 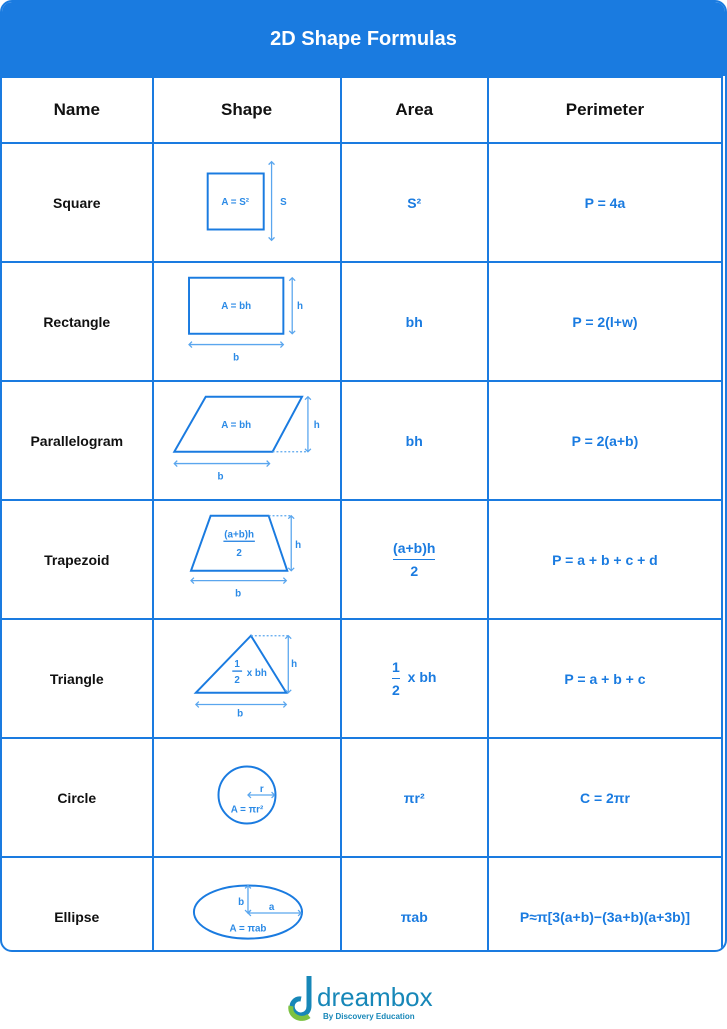 I want to click on perimeter-formula: P = a + b + c, so click(x=605, y=678).